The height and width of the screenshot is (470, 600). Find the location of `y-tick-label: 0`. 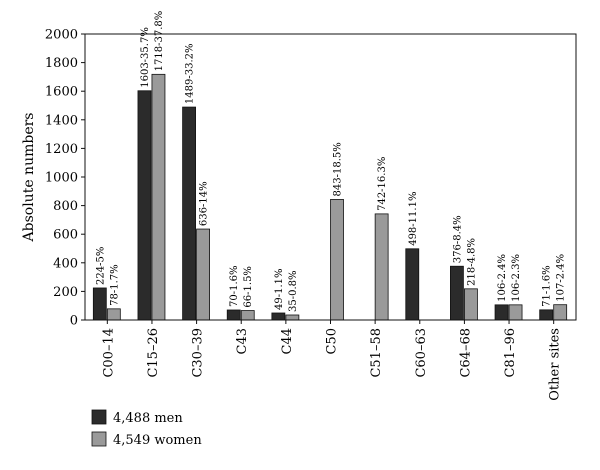

y-tick-label: 0 is located at coordinates (74, 321).